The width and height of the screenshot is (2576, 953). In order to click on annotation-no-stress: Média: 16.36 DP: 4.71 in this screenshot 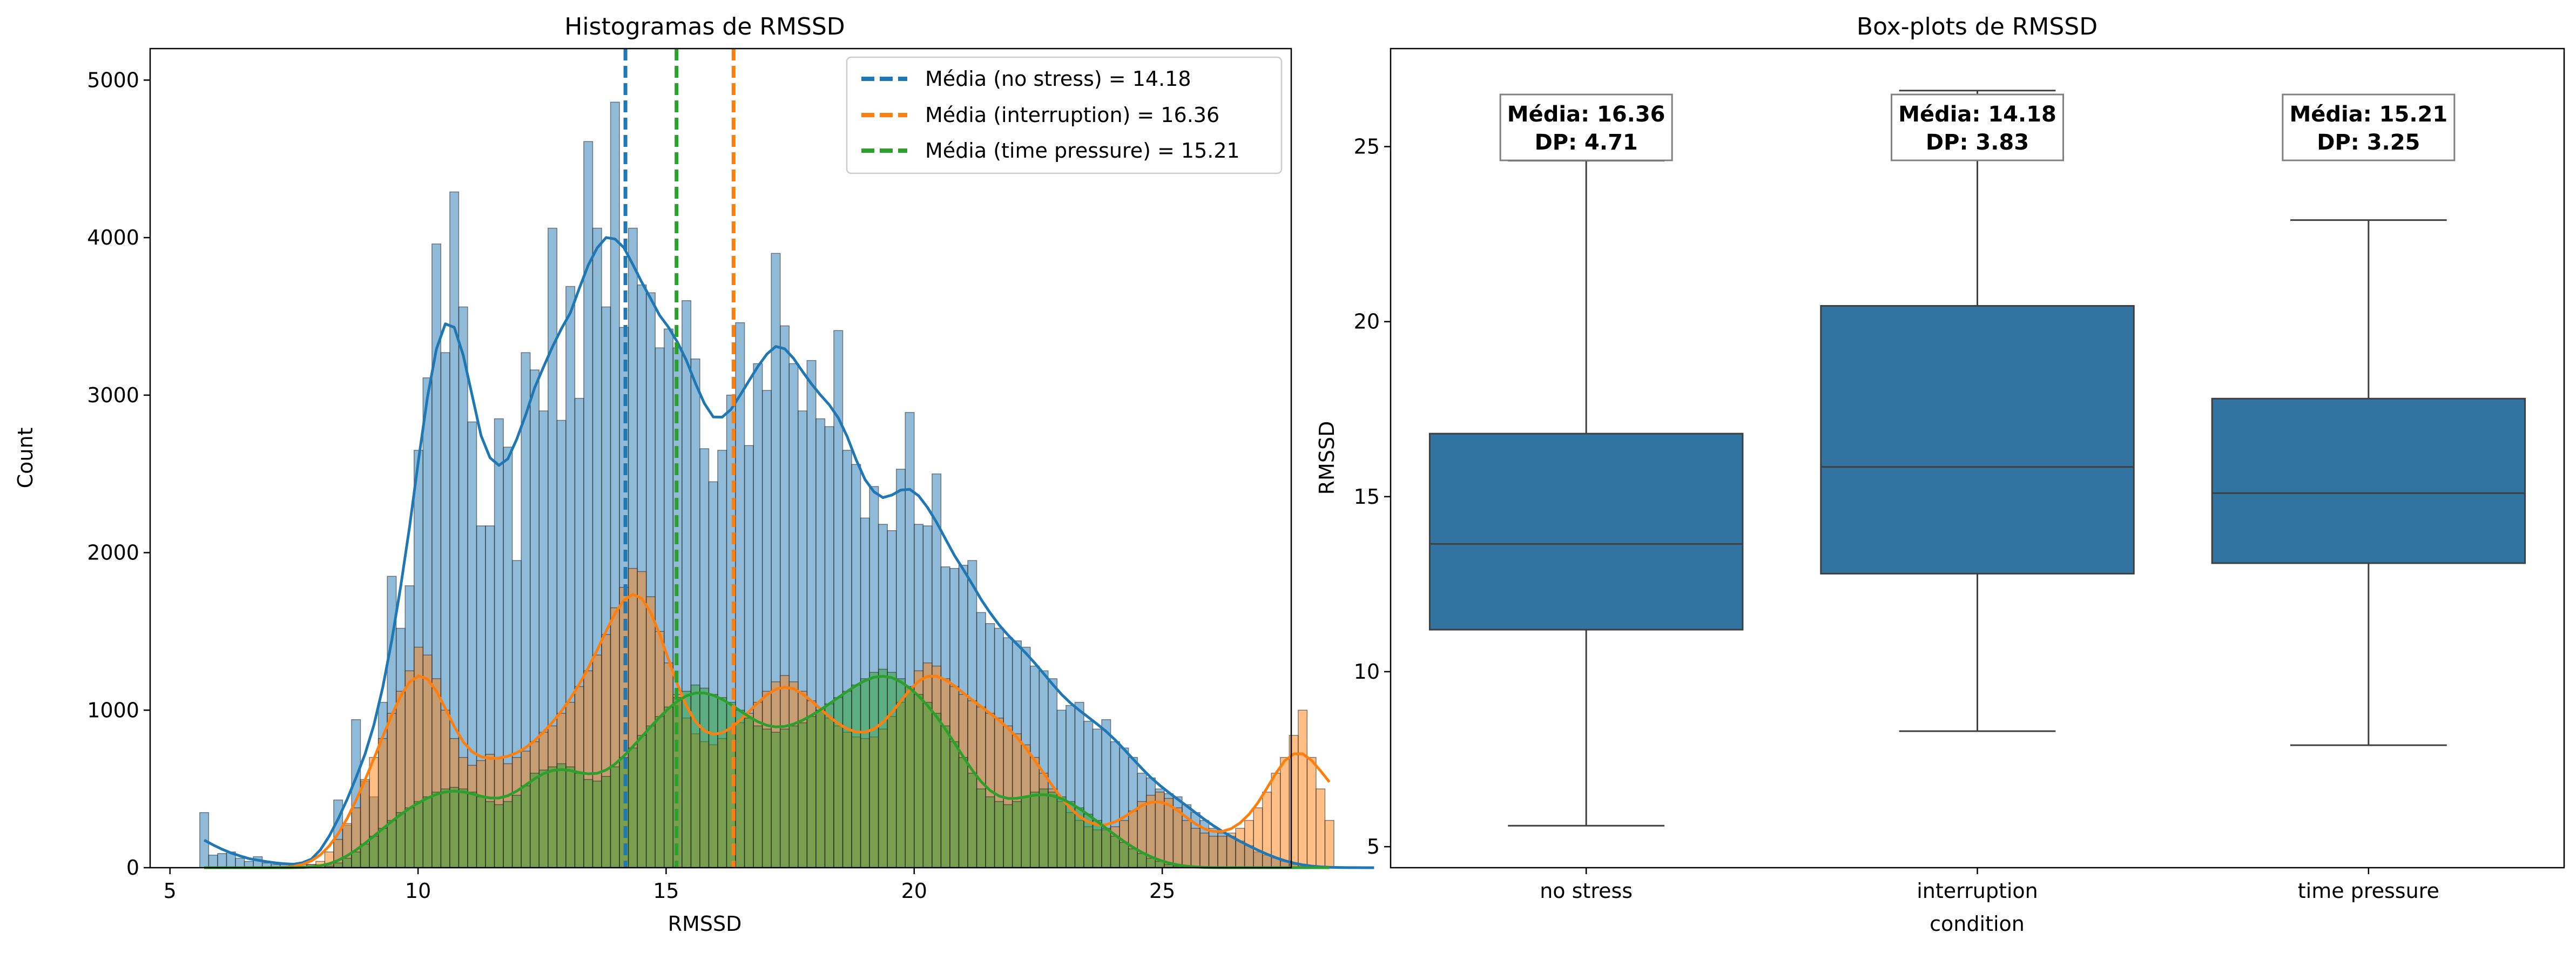, I will do `click(1586, 127)`.